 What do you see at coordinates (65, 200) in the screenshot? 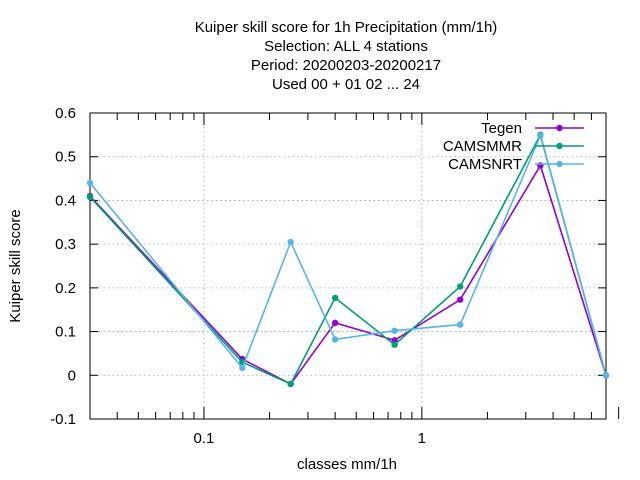
I see `y-tick-label: 0.4` at bounding box center [65, 200].